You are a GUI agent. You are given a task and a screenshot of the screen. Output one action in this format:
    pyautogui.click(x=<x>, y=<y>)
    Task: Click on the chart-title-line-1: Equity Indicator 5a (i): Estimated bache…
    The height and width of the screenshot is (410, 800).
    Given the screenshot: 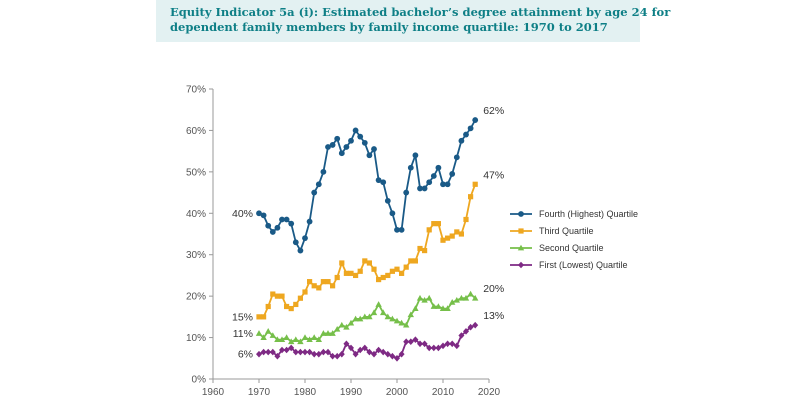 What is the action you would take?
    pyautogui.click(x=420, y=12)
    